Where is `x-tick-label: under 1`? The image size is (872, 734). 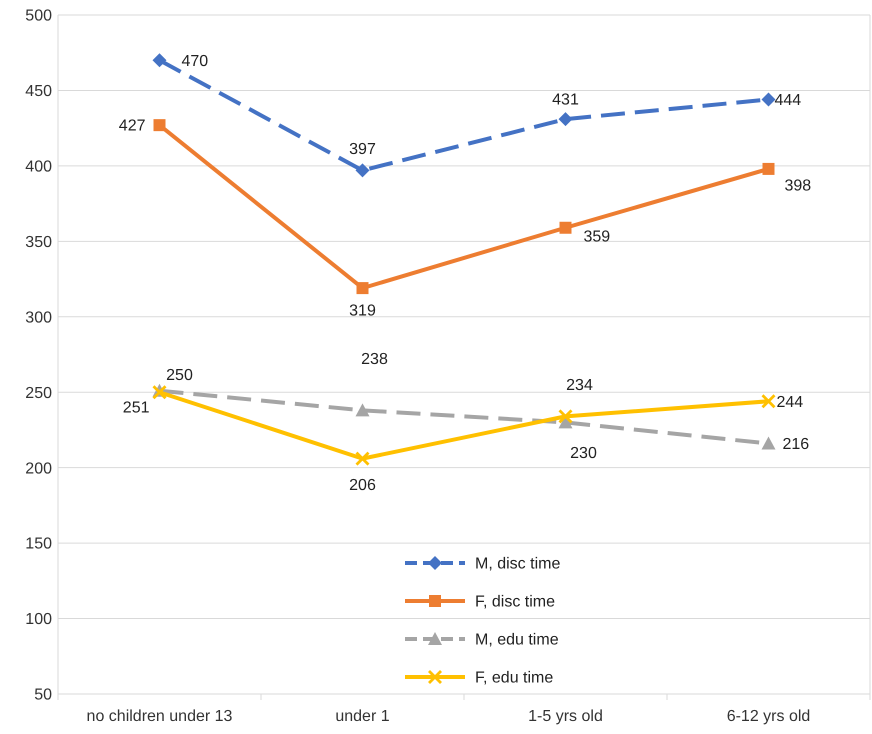
x-tick-label: under 1 is located at coordinates (362, 716).